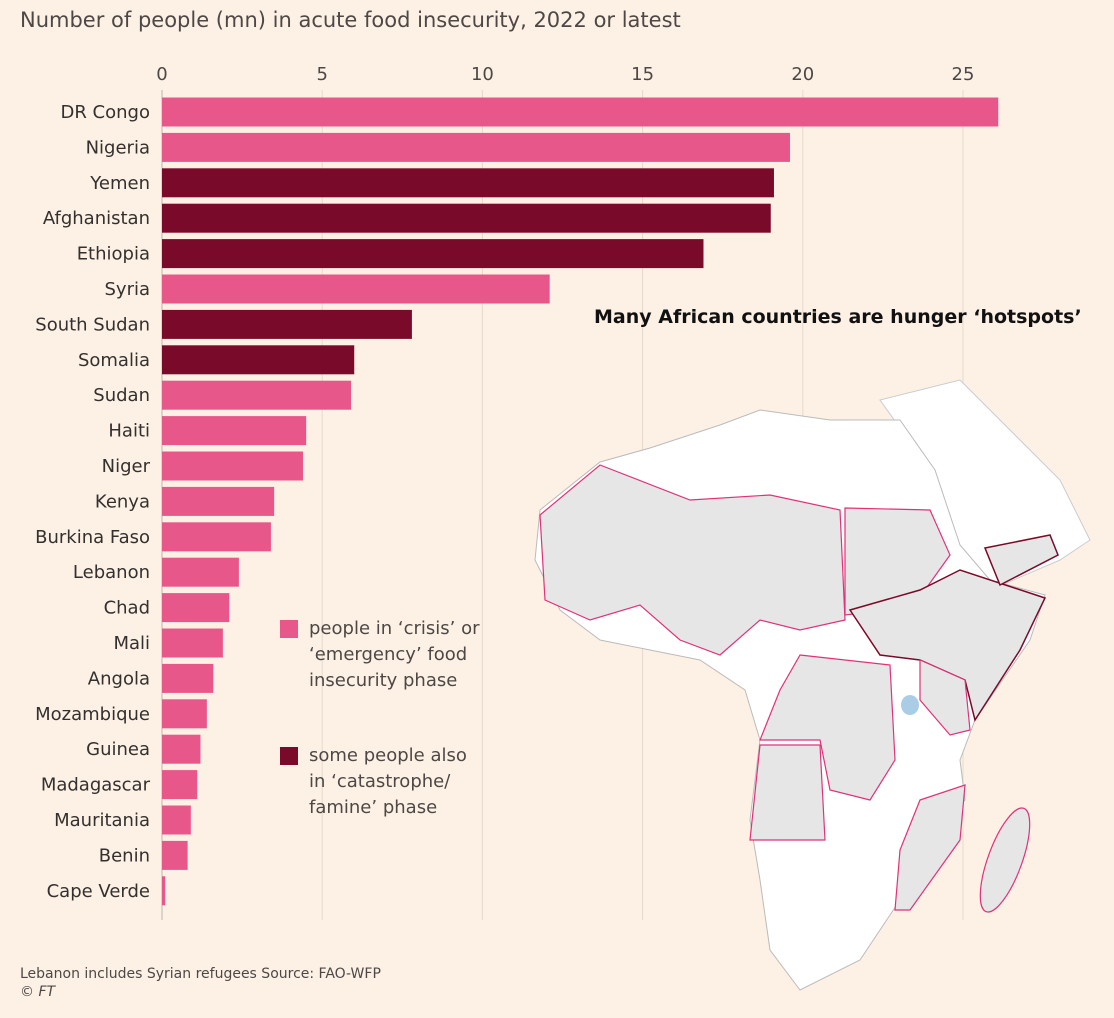  I want to click on map-hotspot-angola, so click(787, 792).